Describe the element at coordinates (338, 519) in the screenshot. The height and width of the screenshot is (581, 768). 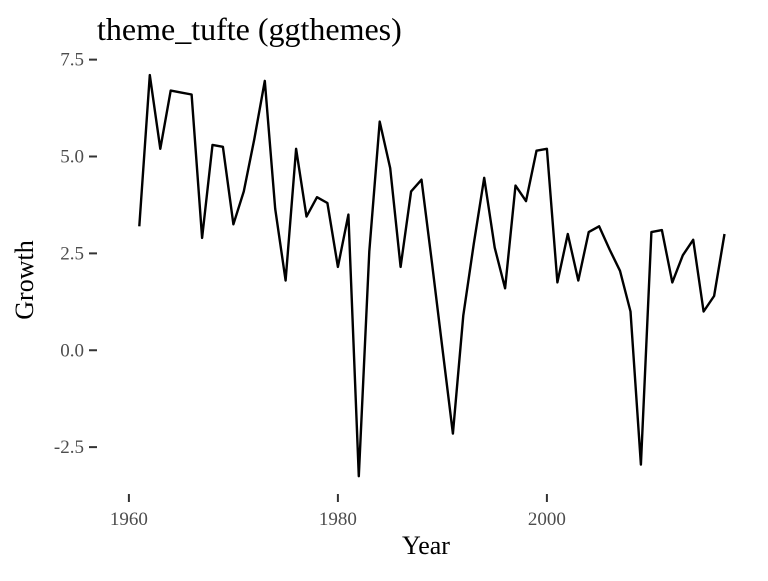
I see `x-tick-label: 1980` at that location.